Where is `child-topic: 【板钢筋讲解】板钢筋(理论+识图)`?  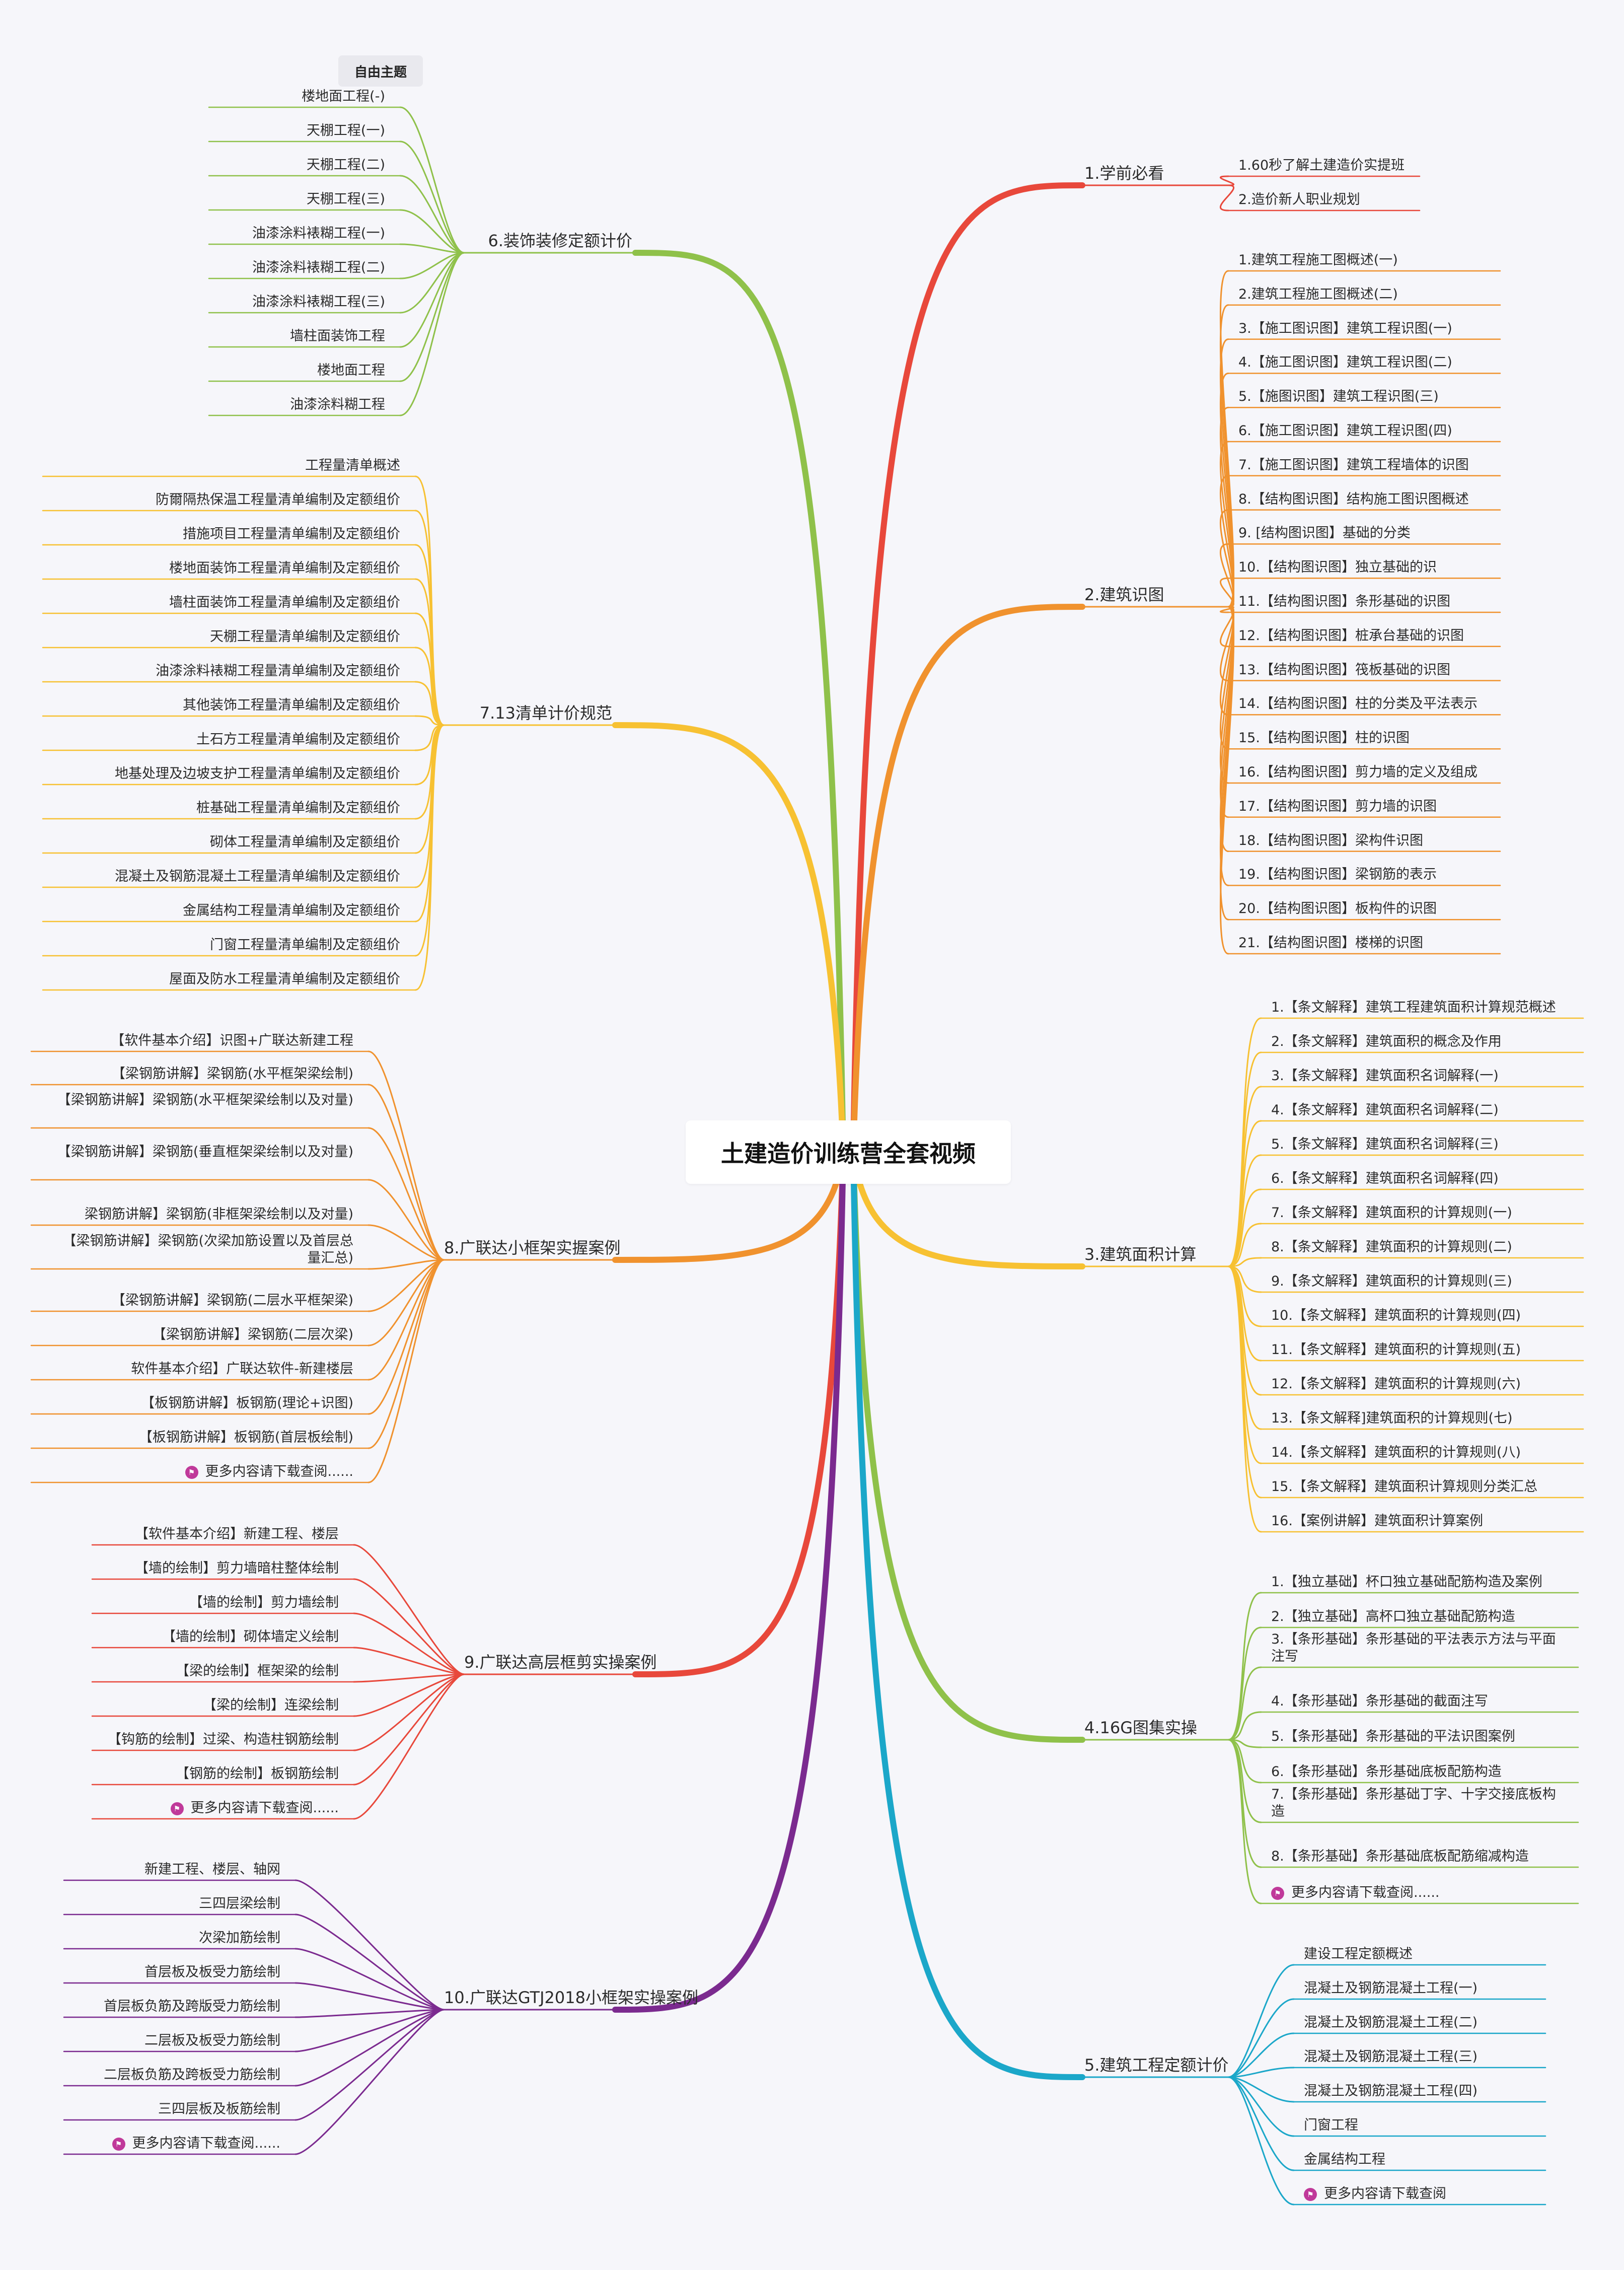
child-topic: 【板钢筋讲解】板钢筋(理论+识图) is located at coordinates (247, 1403).